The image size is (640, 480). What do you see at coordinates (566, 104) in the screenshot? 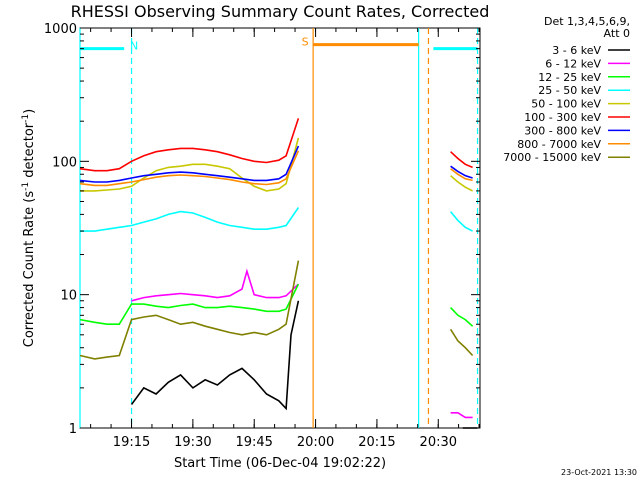
I see `legend-entry-label: 50 - 100 keV` at bounding box center [566, 104].